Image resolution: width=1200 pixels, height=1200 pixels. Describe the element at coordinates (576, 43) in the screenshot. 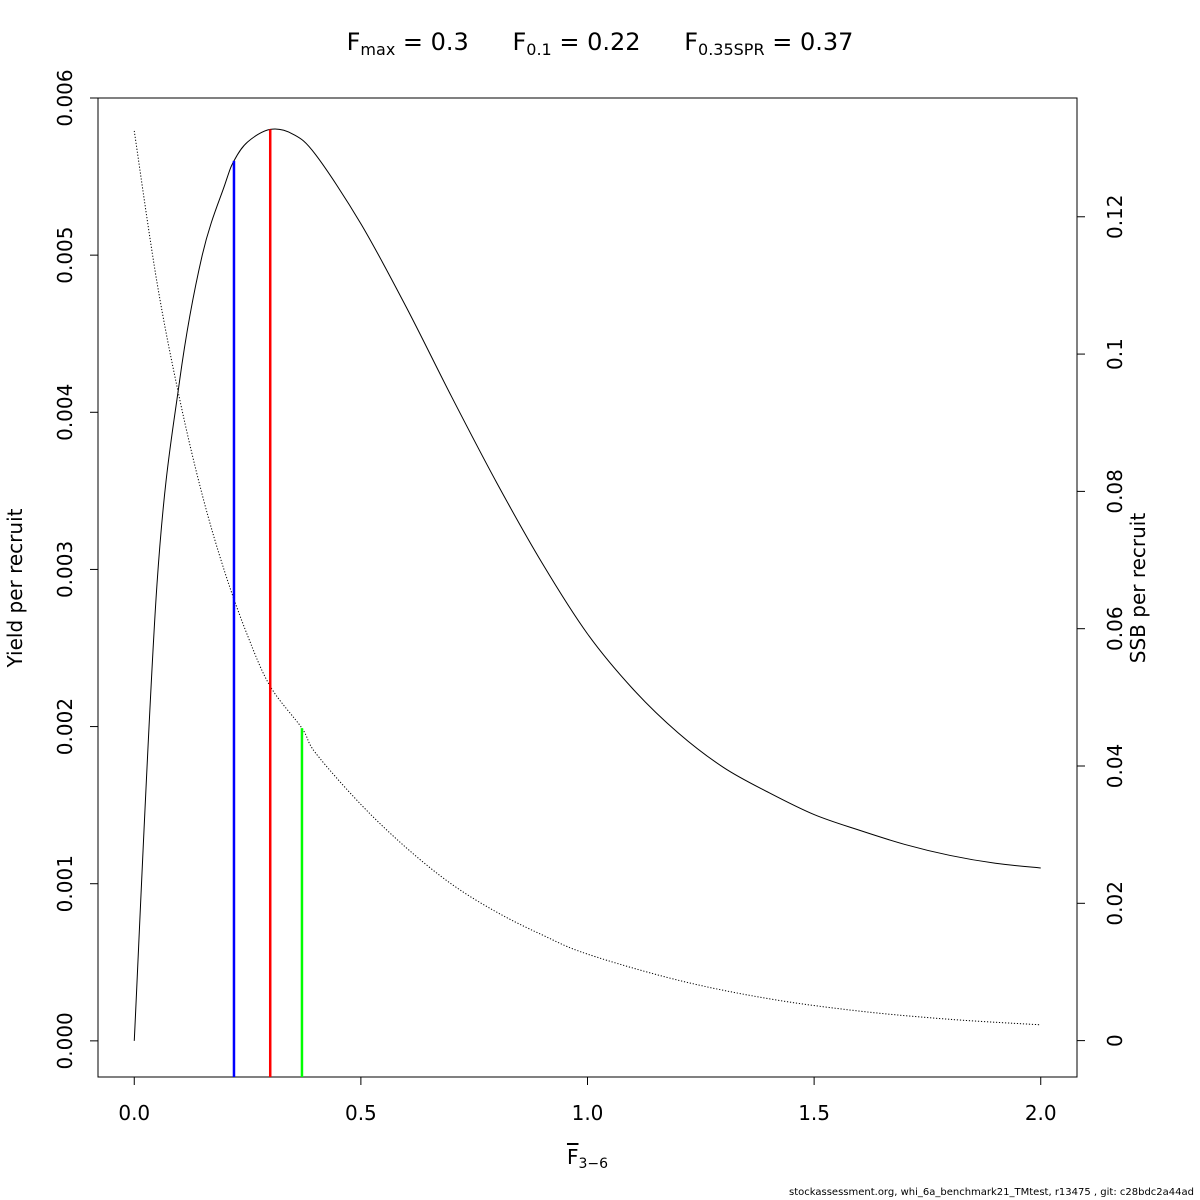

I see `title-f01: F0.1 = 0.22` at that location.